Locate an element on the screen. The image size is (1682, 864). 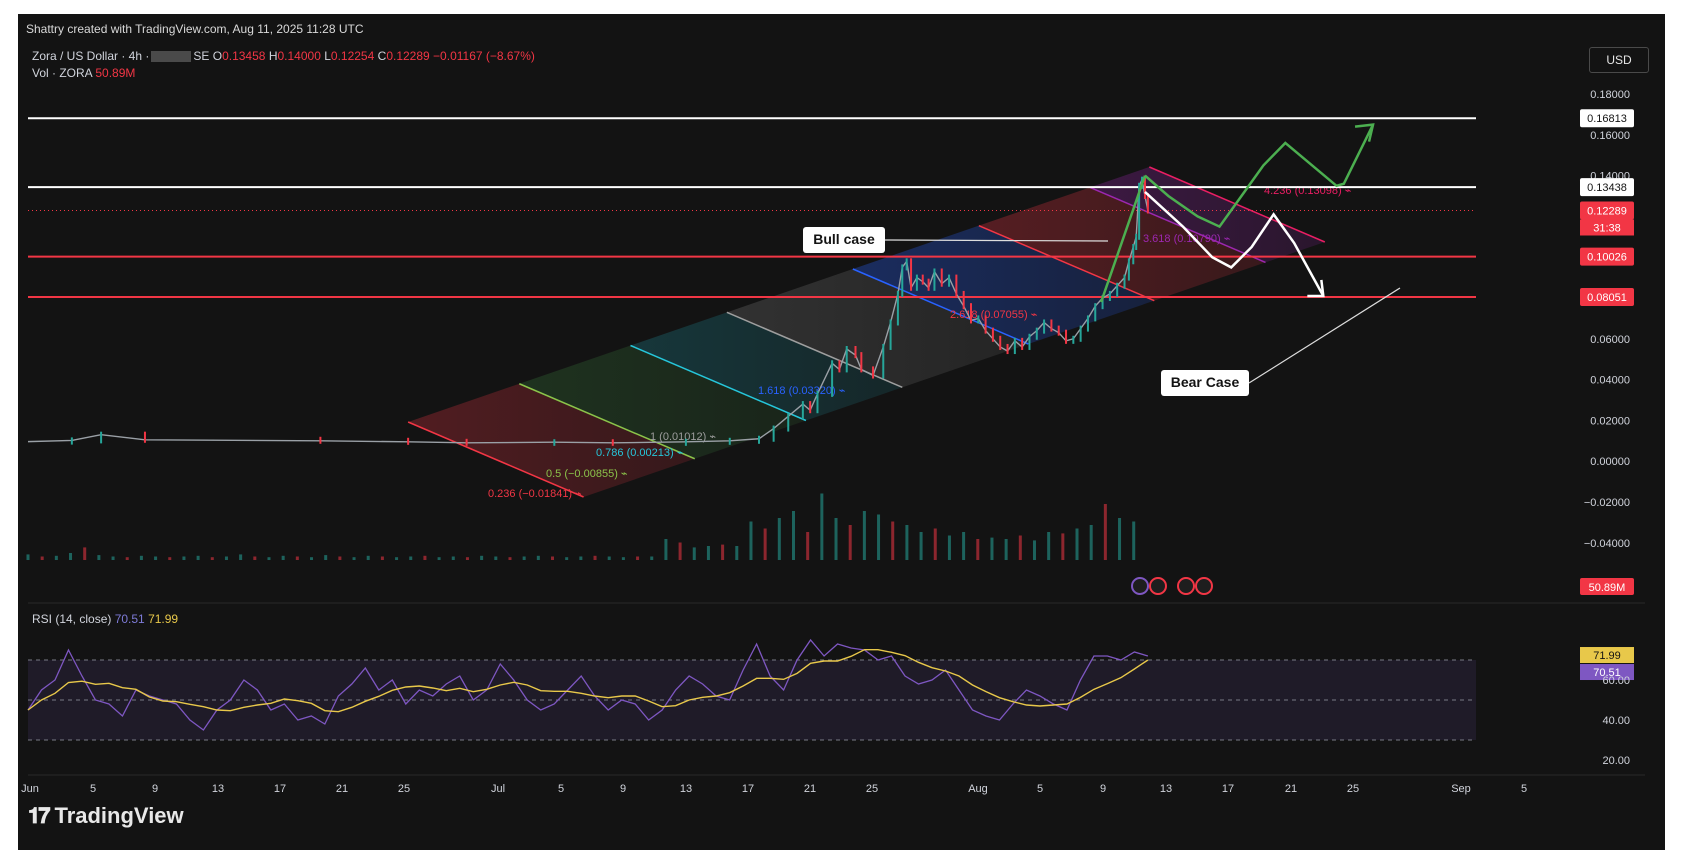
high-value: 0.14000 is located at coordinates (299, 56).